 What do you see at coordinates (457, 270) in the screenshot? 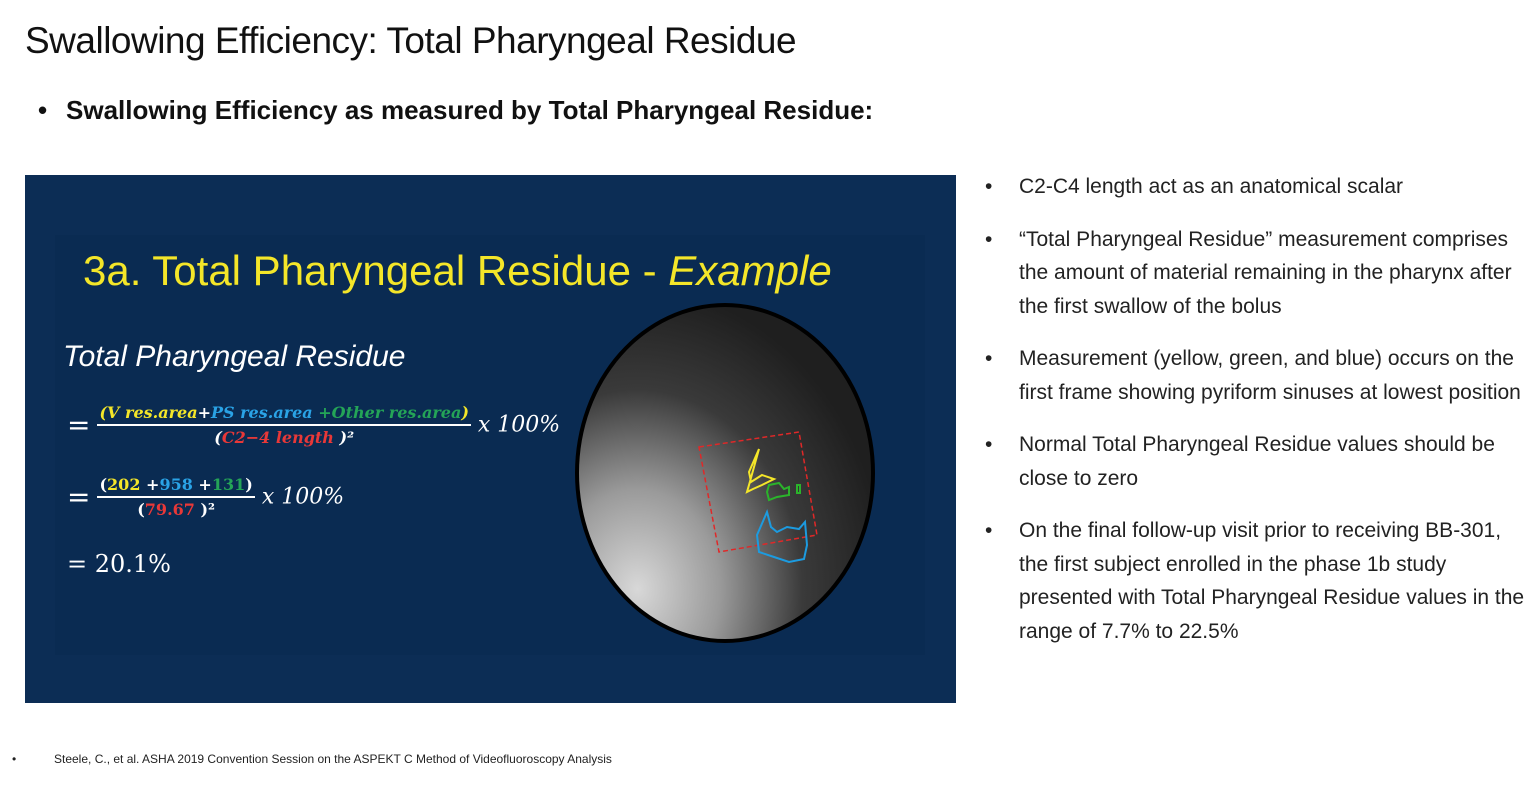
I see `slide-title: 3a. Total Pharyngeal Residue - Example` at bounding box center [457, 270].